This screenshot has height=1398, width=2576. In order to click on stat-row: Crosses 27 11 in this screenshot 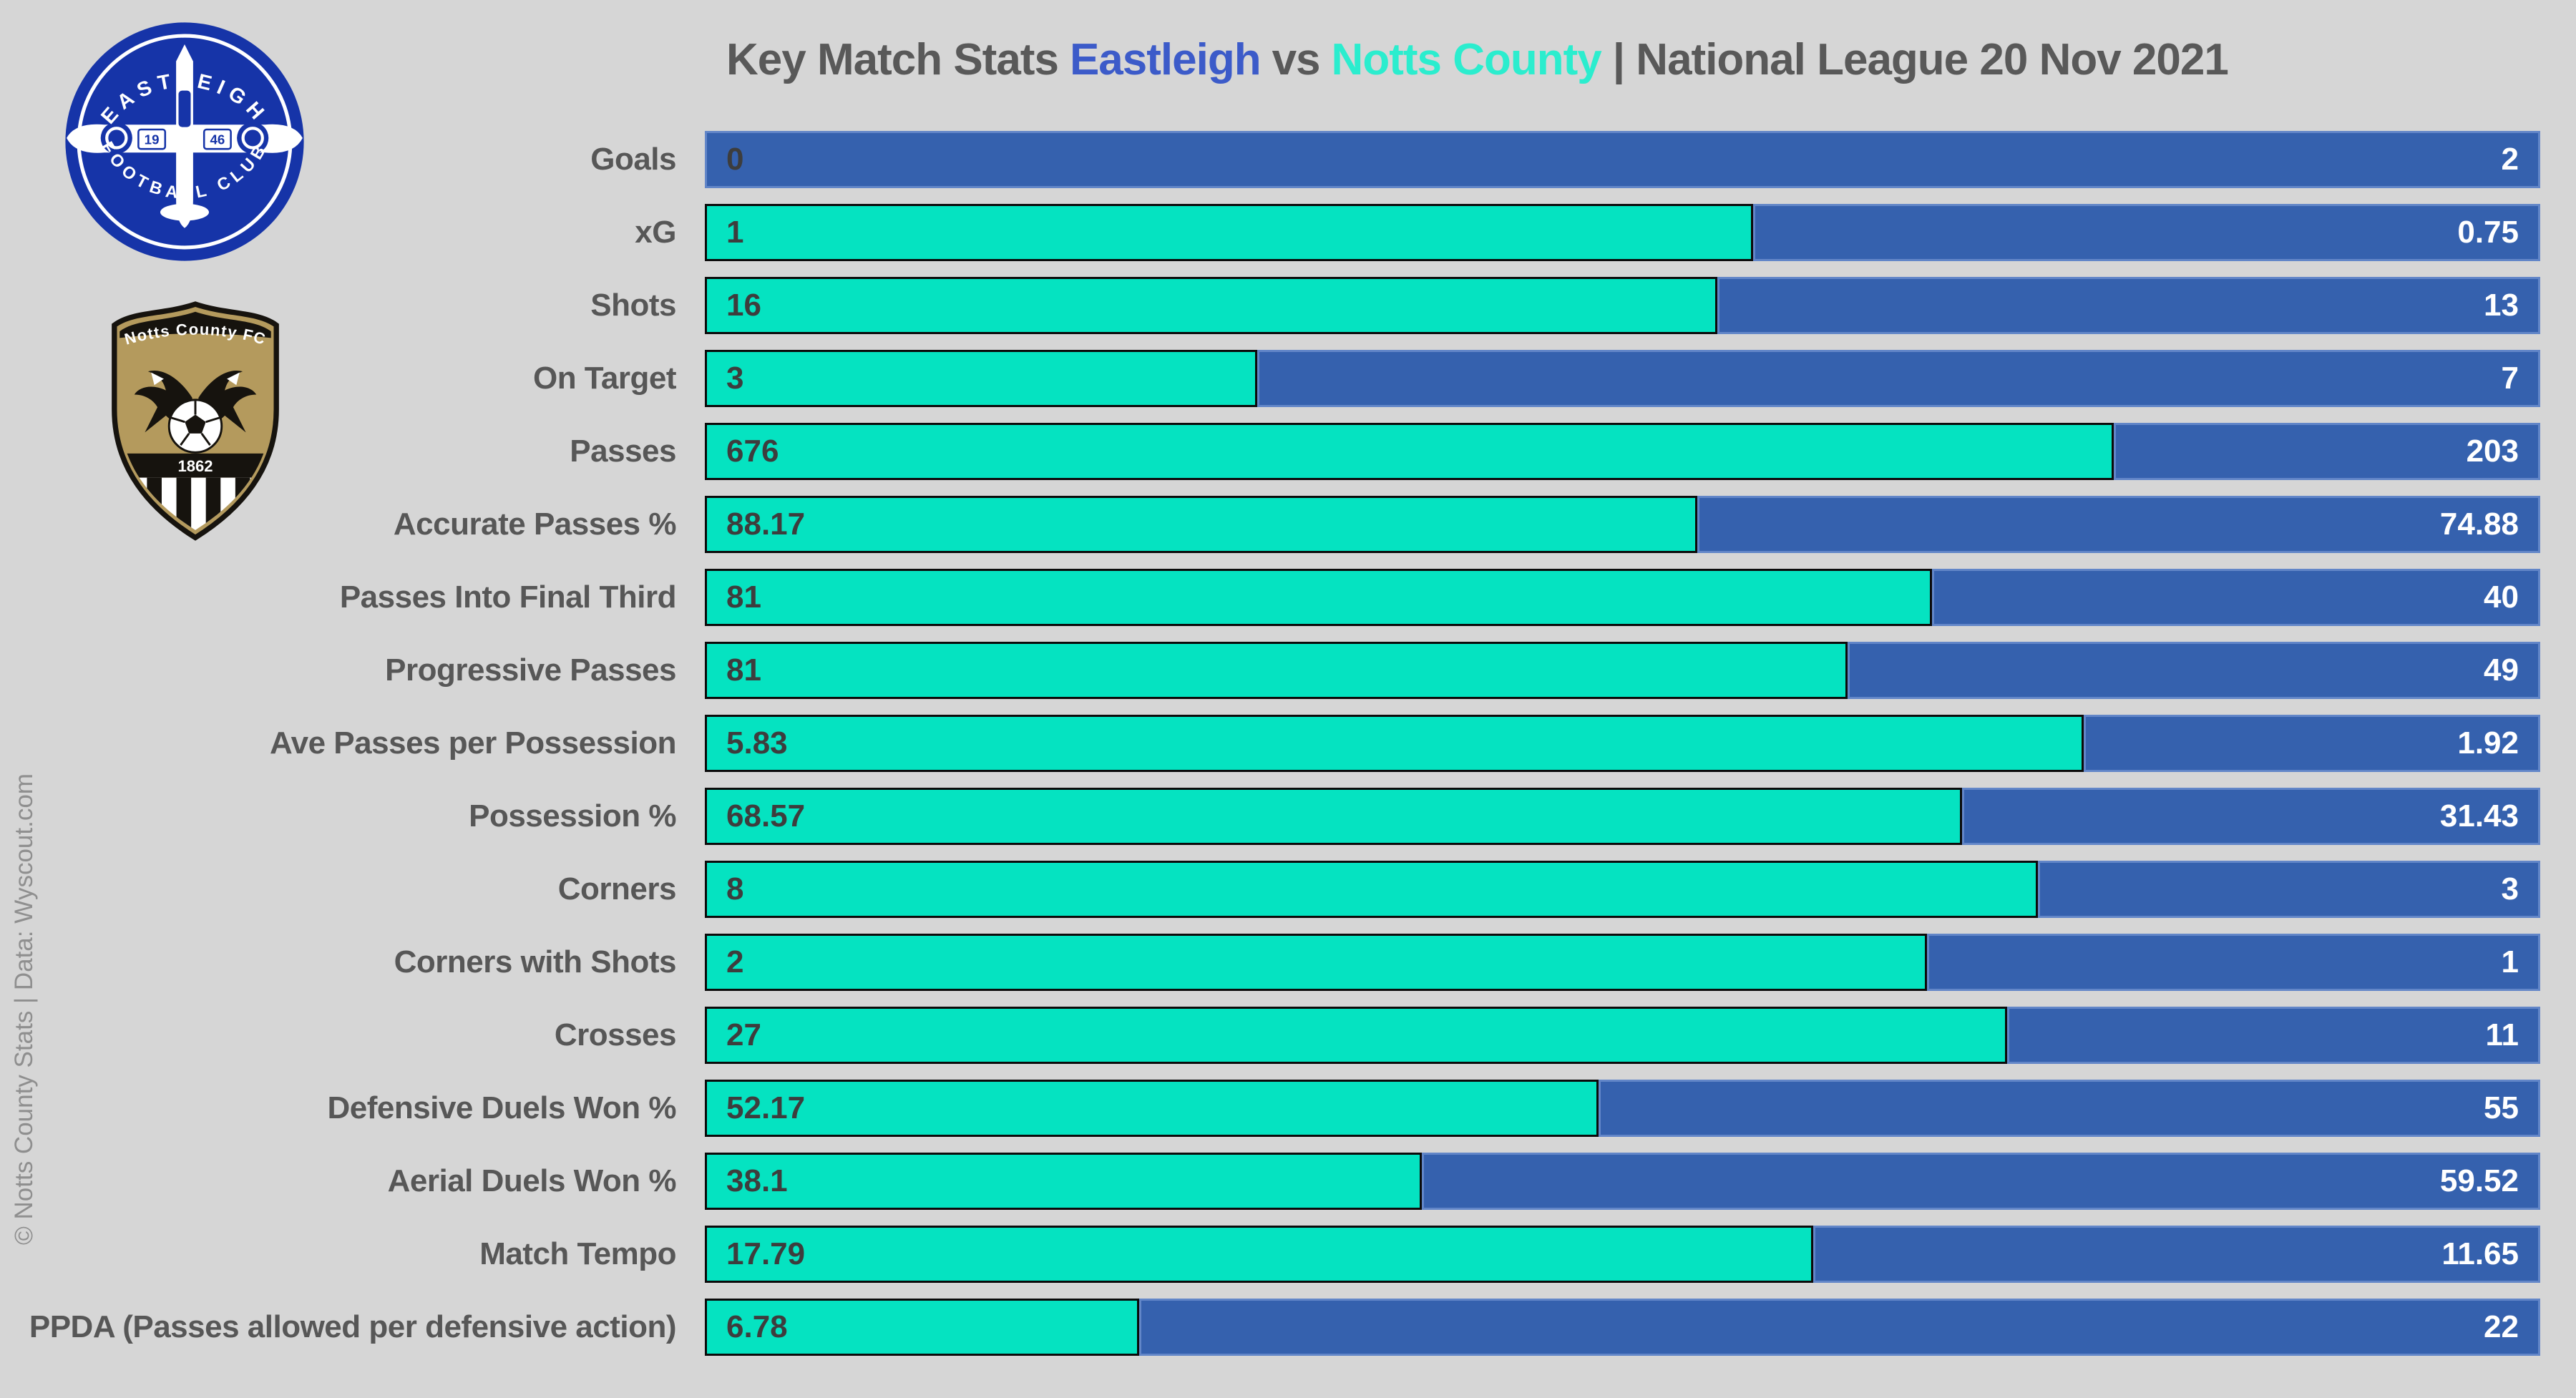, I will do `click(1288, 1035)`.